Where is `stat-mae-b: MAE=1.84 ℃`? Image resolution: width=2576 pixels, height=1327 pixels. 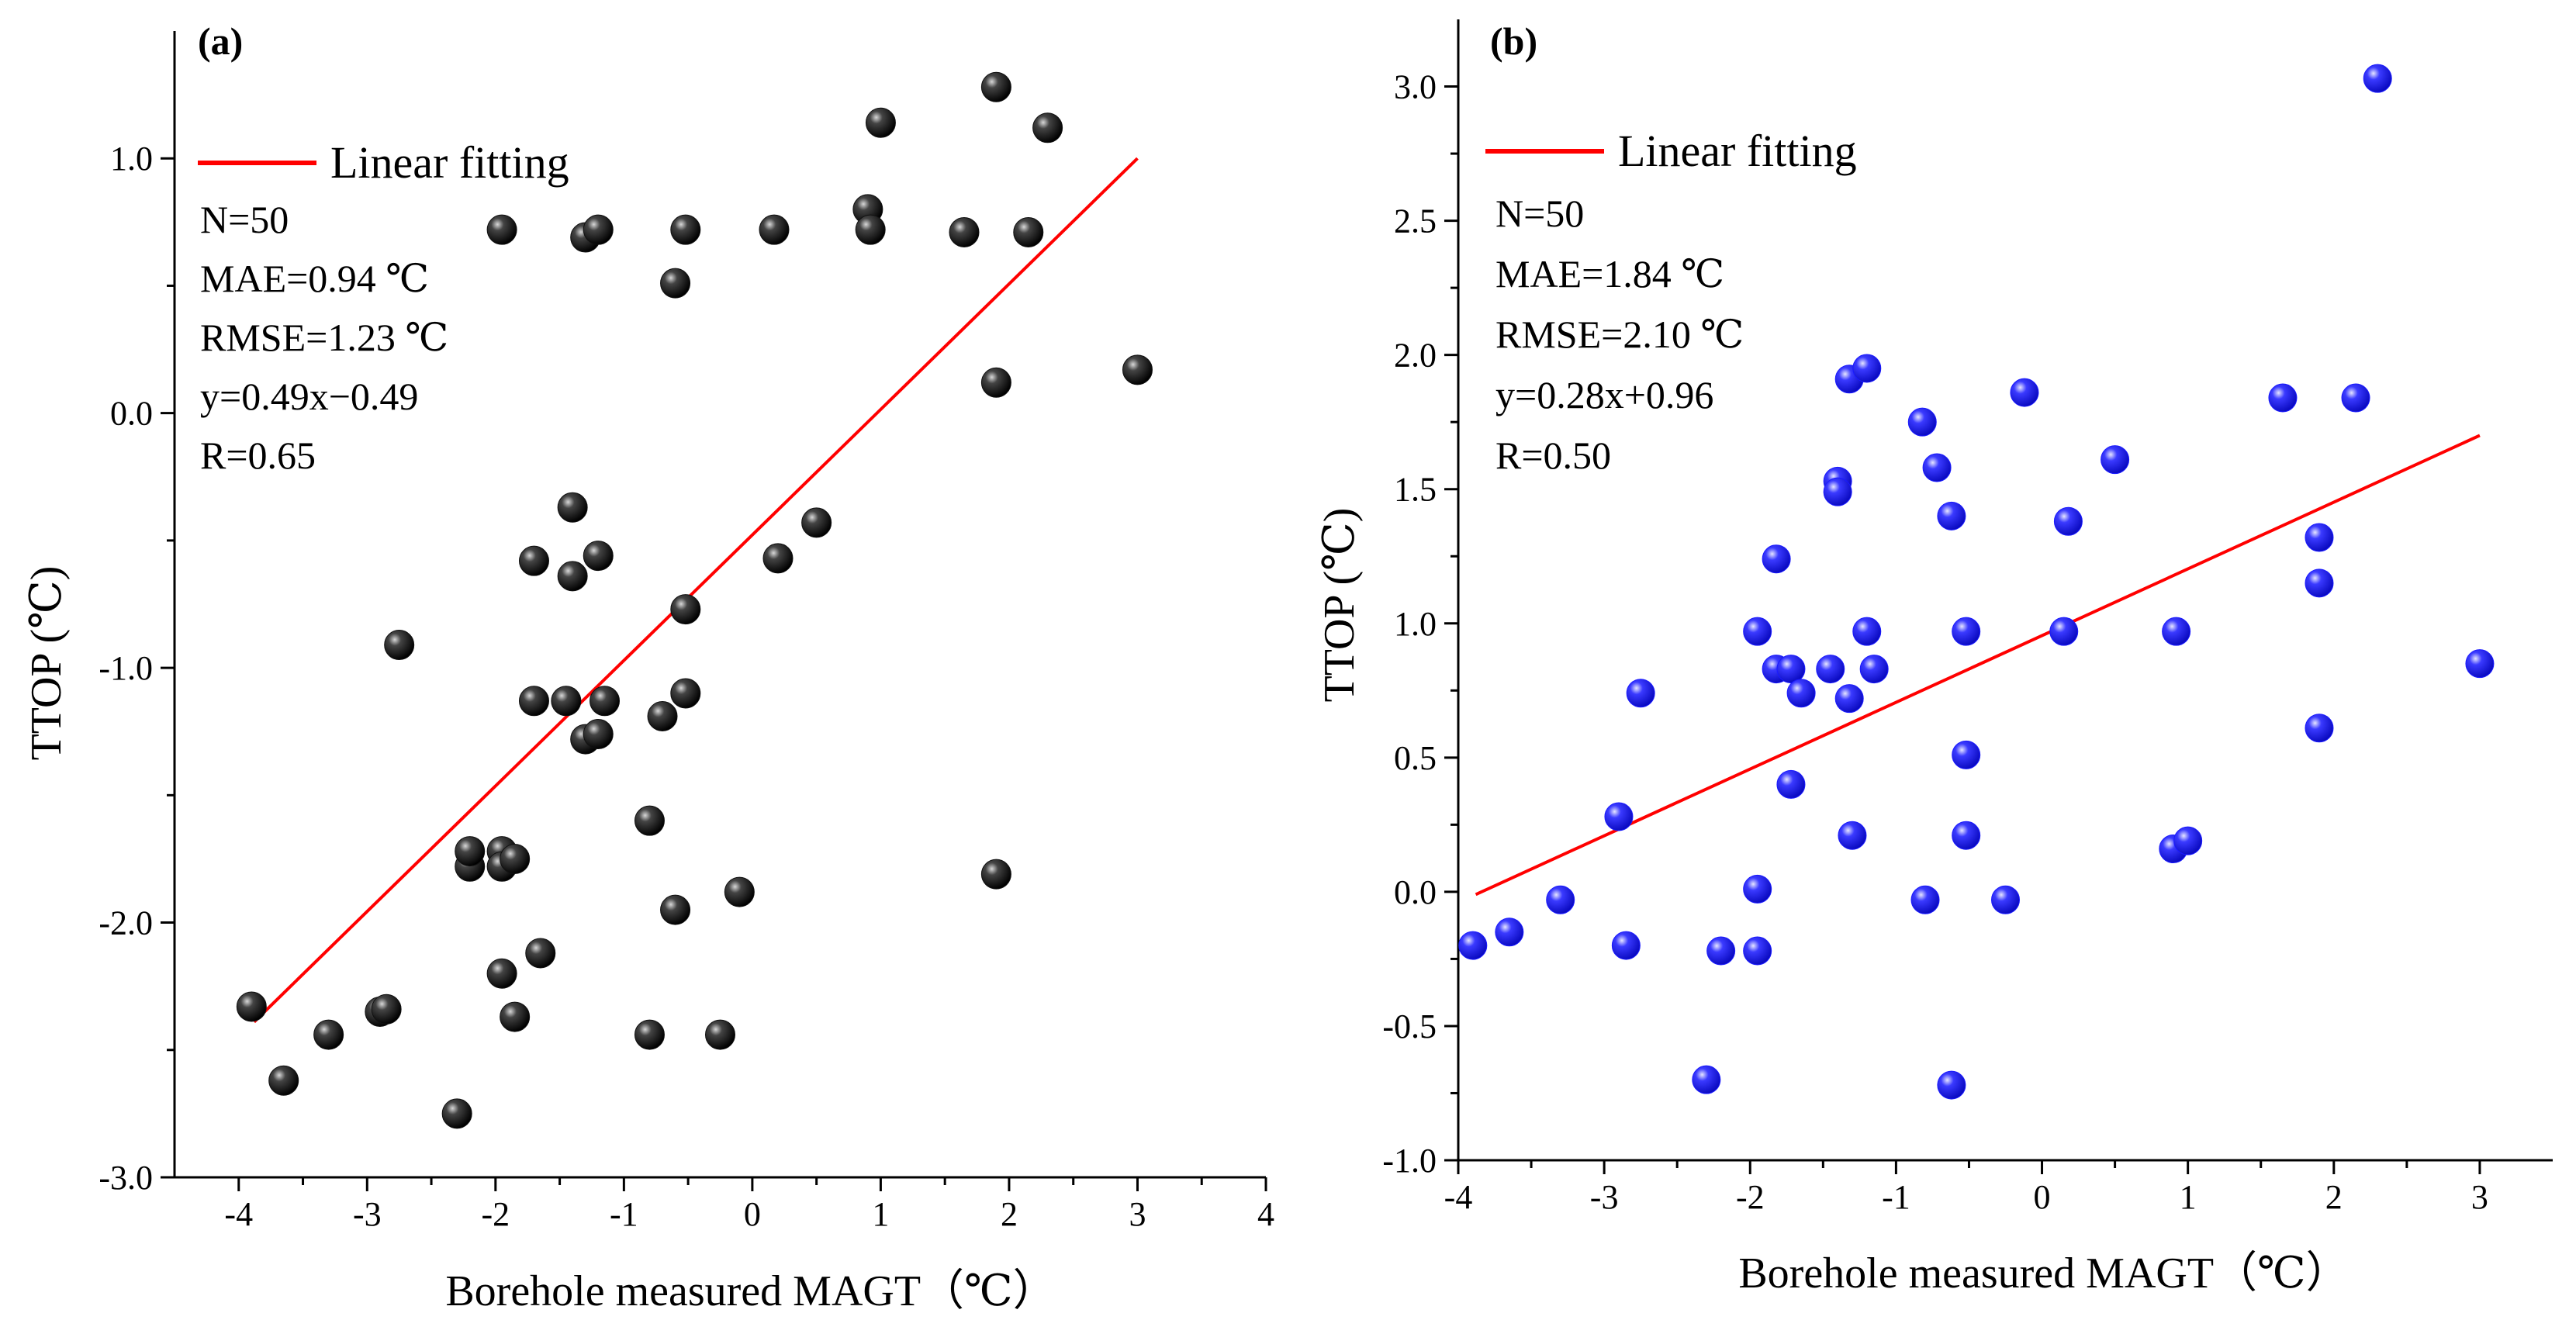
stat-mae-b: MAE=1.84 ℃ is located at coordinates (1609, 273).